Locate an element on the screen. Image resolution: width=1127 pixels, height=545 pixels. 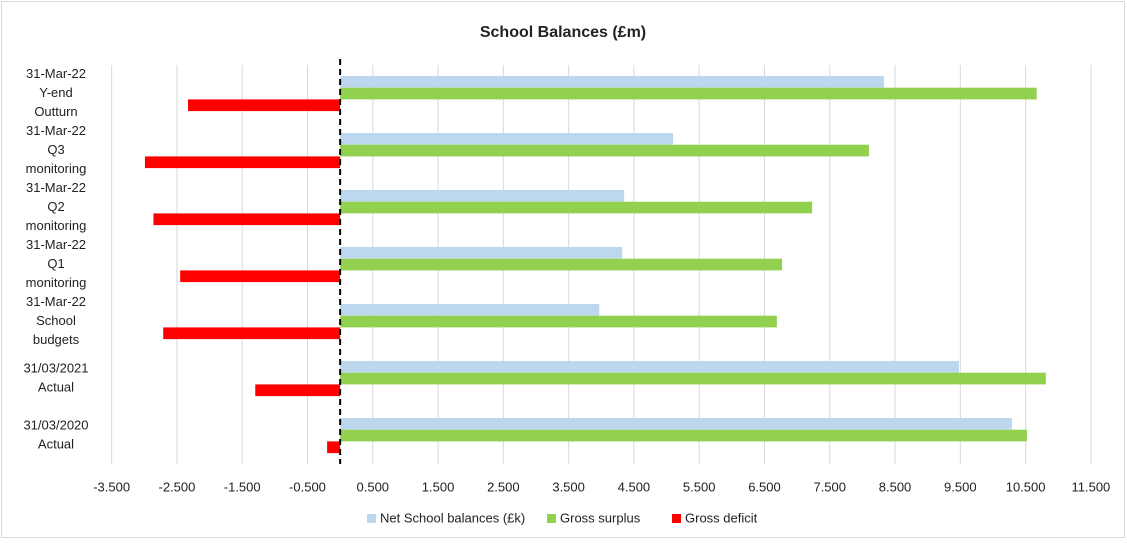
x-tick-label: 1.500 is located at coordinates (438, 486).